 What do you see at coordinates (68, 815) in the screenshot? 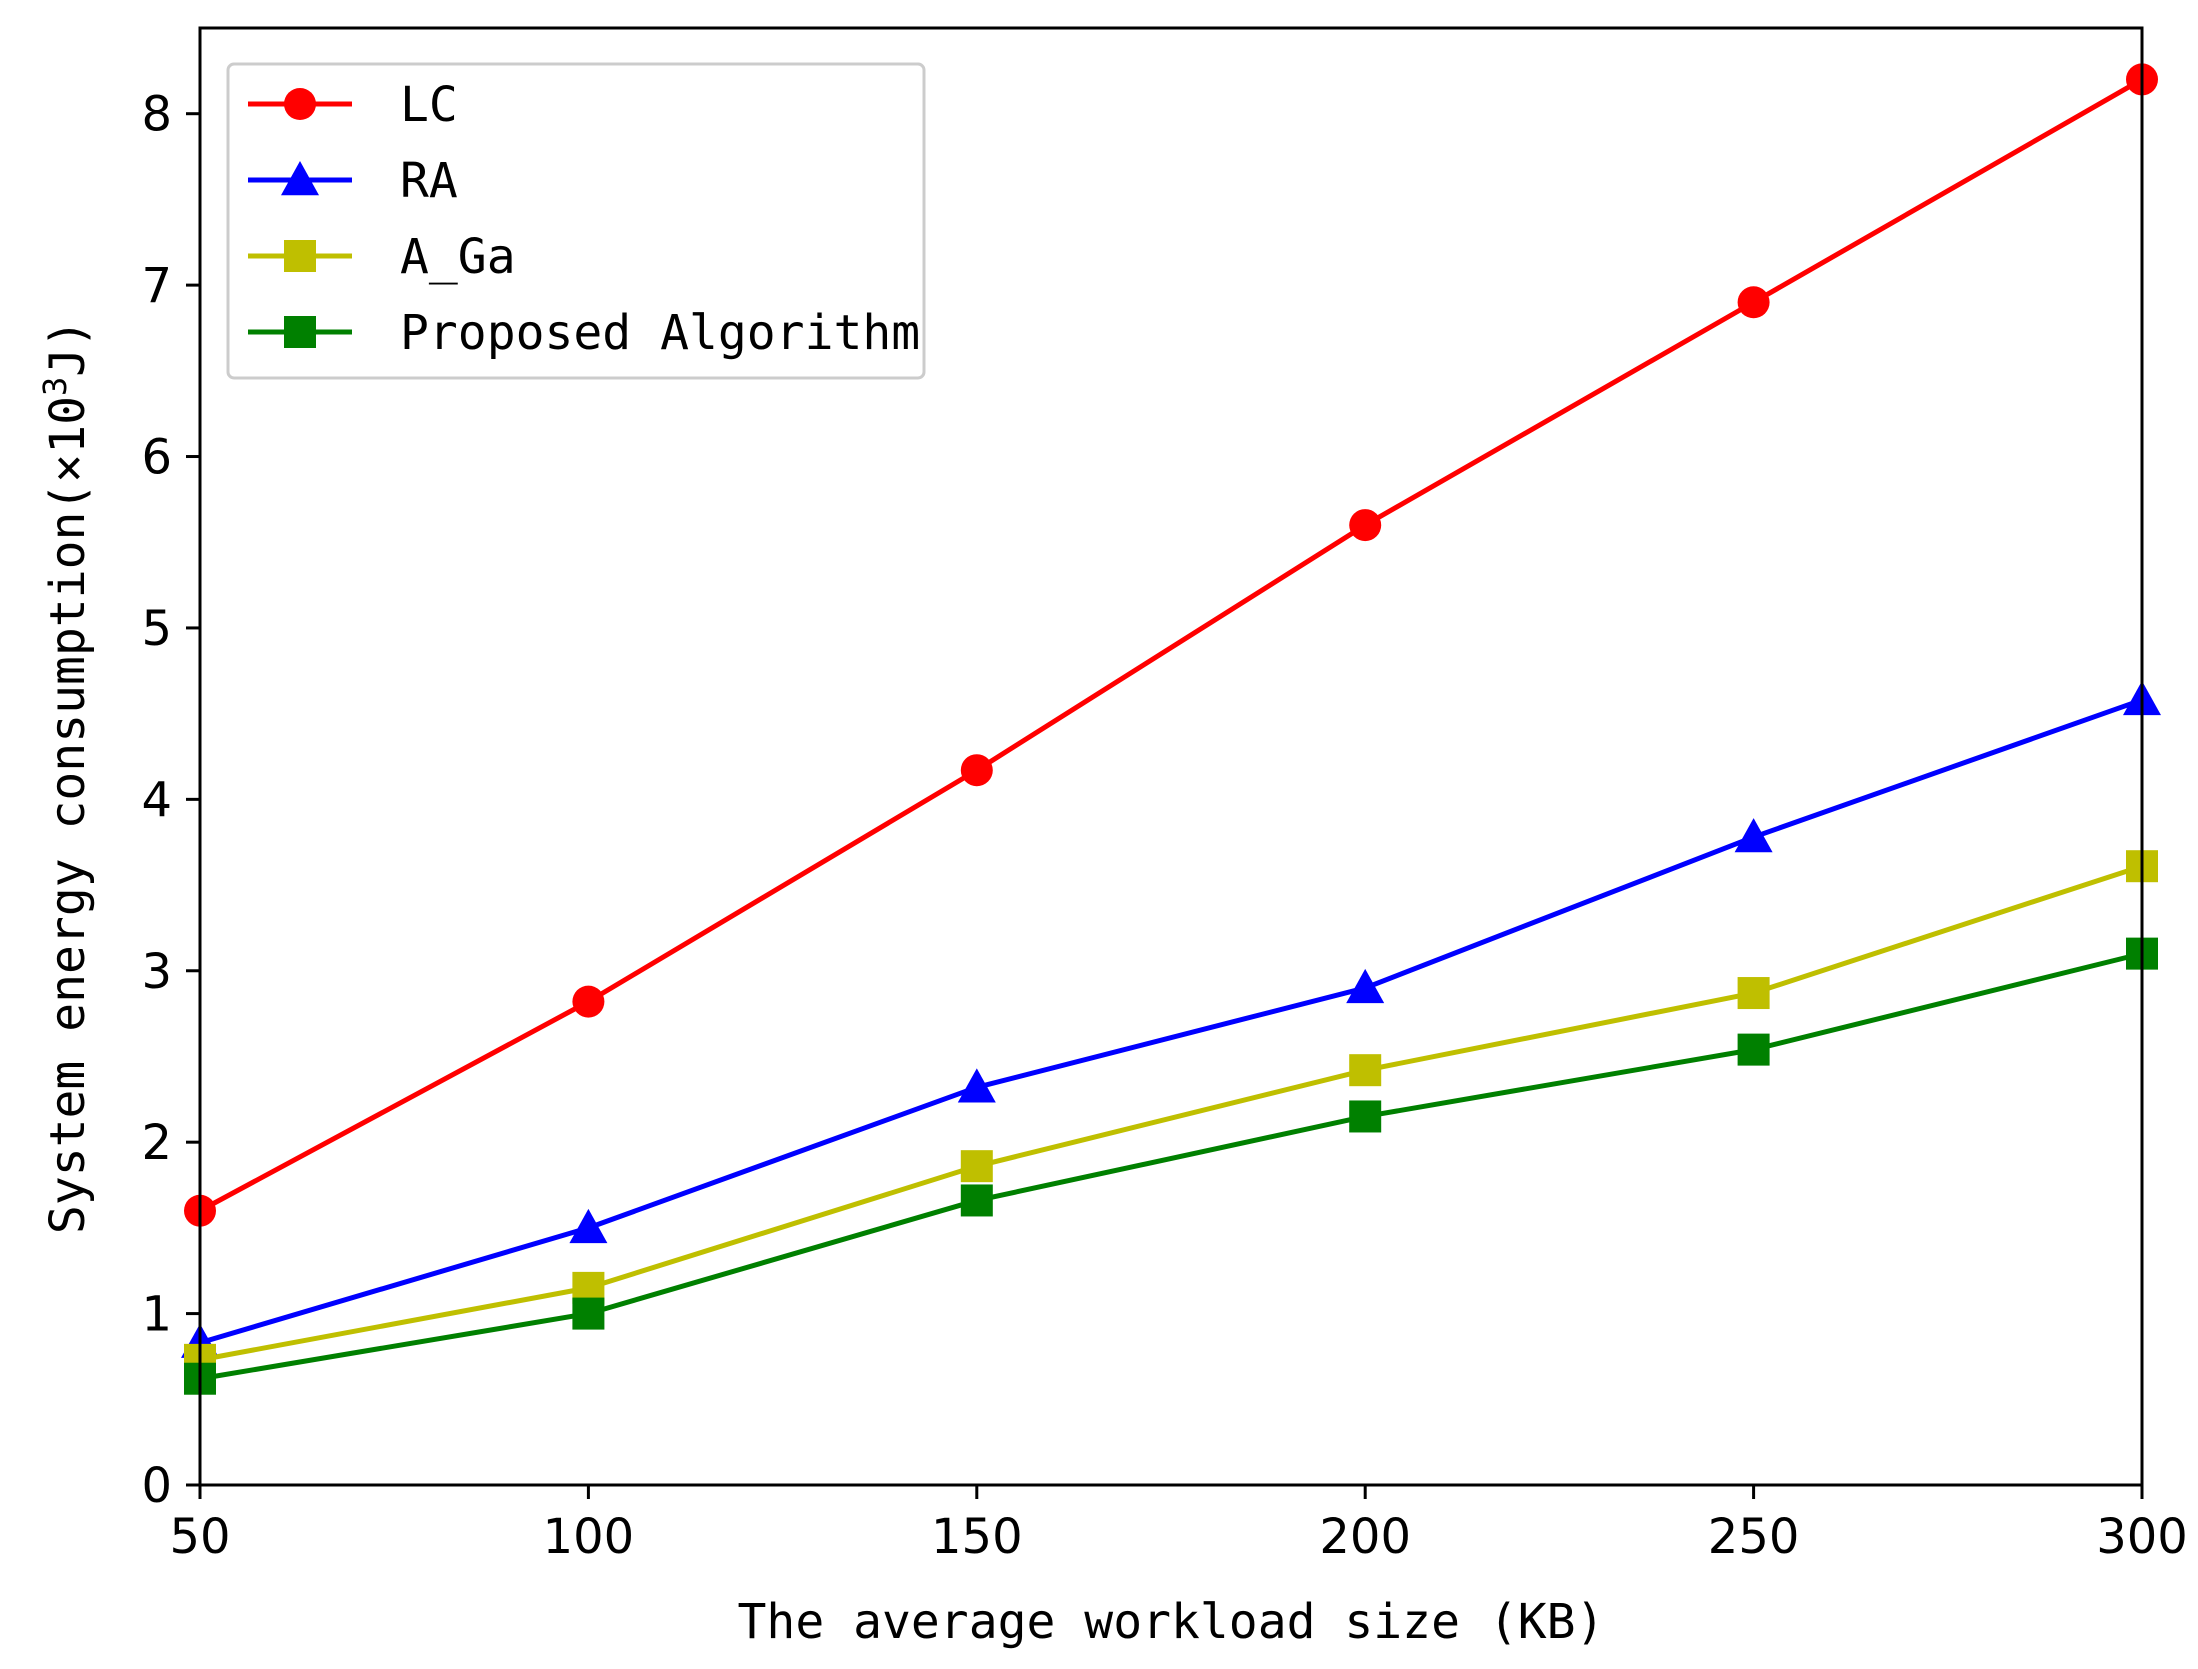
I see `y-axis-title-main: System energy consumption(×10` at bounding box center [68, 815].